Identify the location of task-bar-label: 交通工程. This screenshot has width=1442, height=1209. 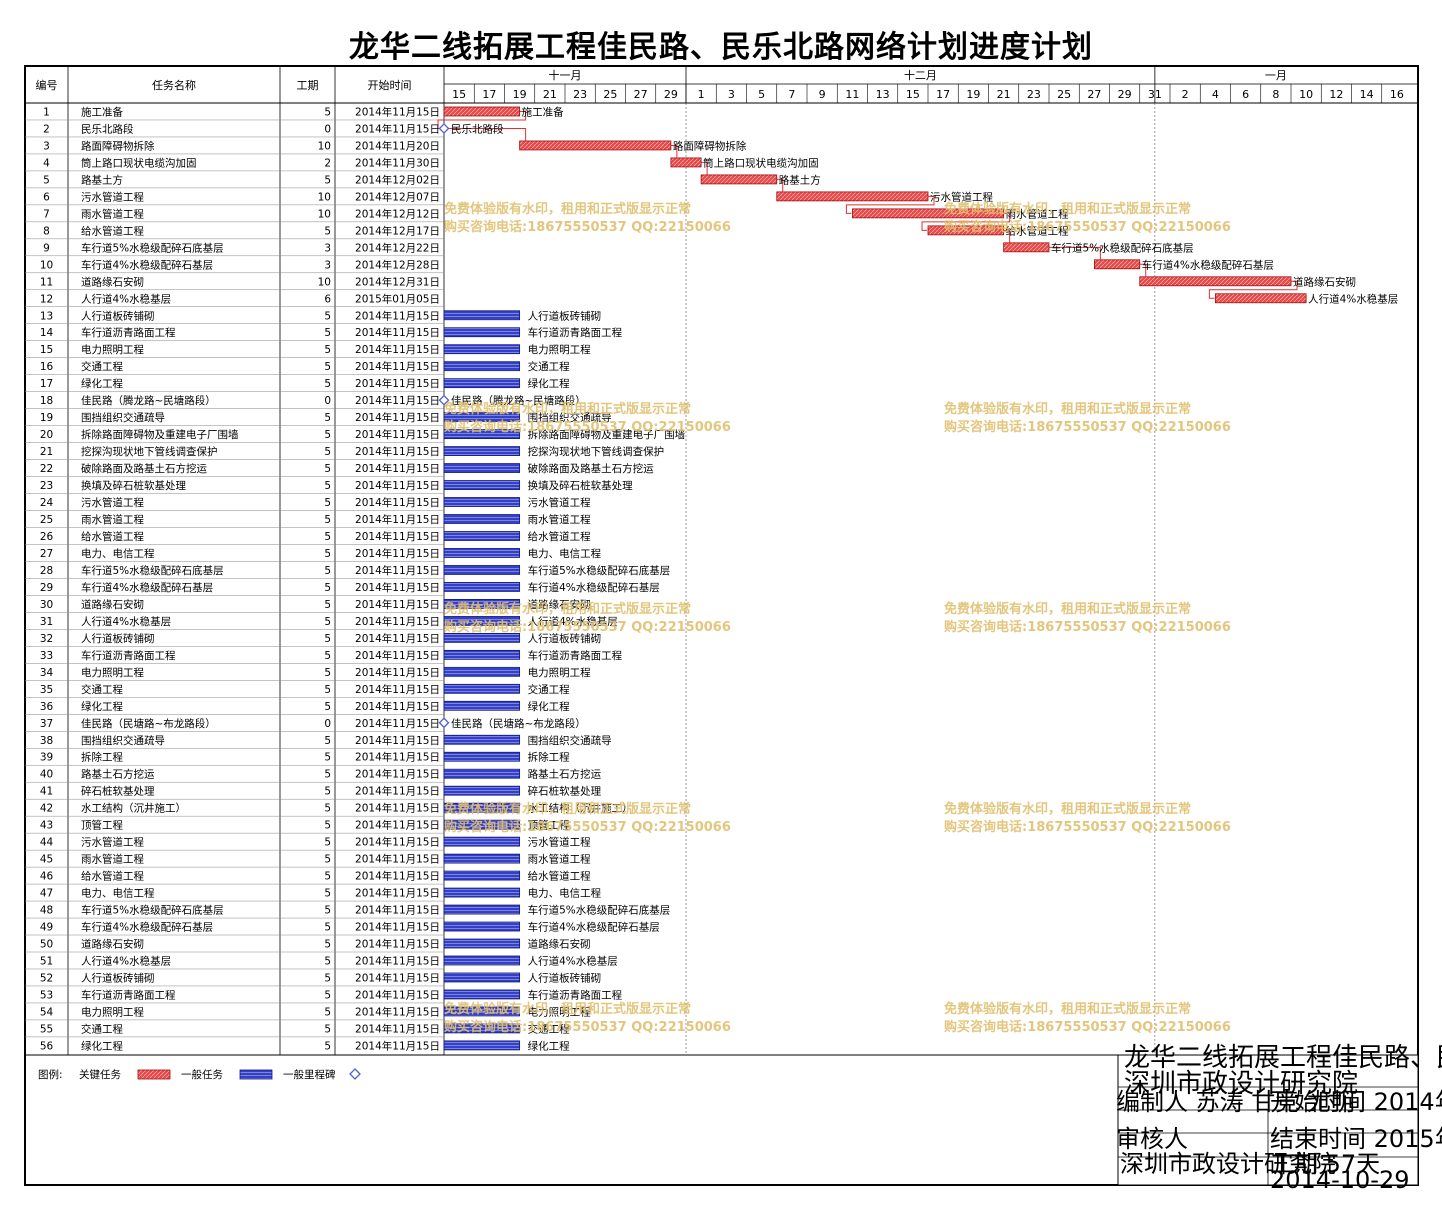
(549, 689).